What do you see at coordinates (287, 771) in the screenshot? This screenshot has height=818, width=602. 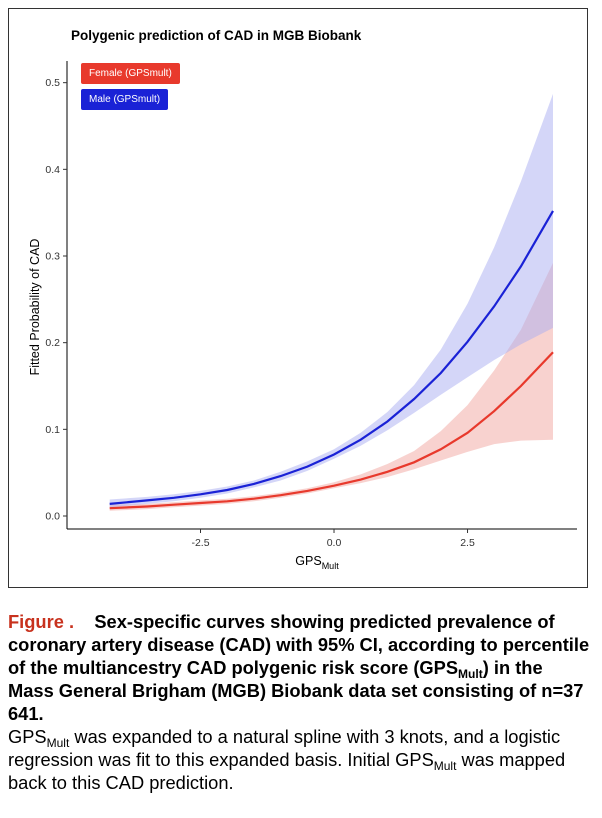 I see `caption-body-part2: was mapped back to this CAD prediction.` at bounding box center [287, 771].